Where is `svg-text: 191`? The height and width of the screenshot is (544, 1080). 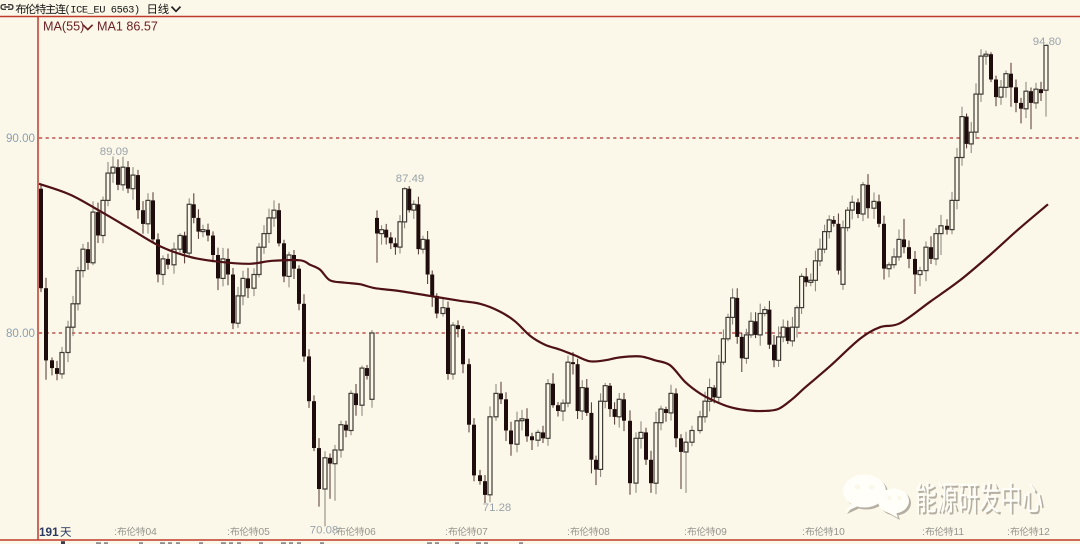 svg-text: 191 is located at coordinates (49, 532).